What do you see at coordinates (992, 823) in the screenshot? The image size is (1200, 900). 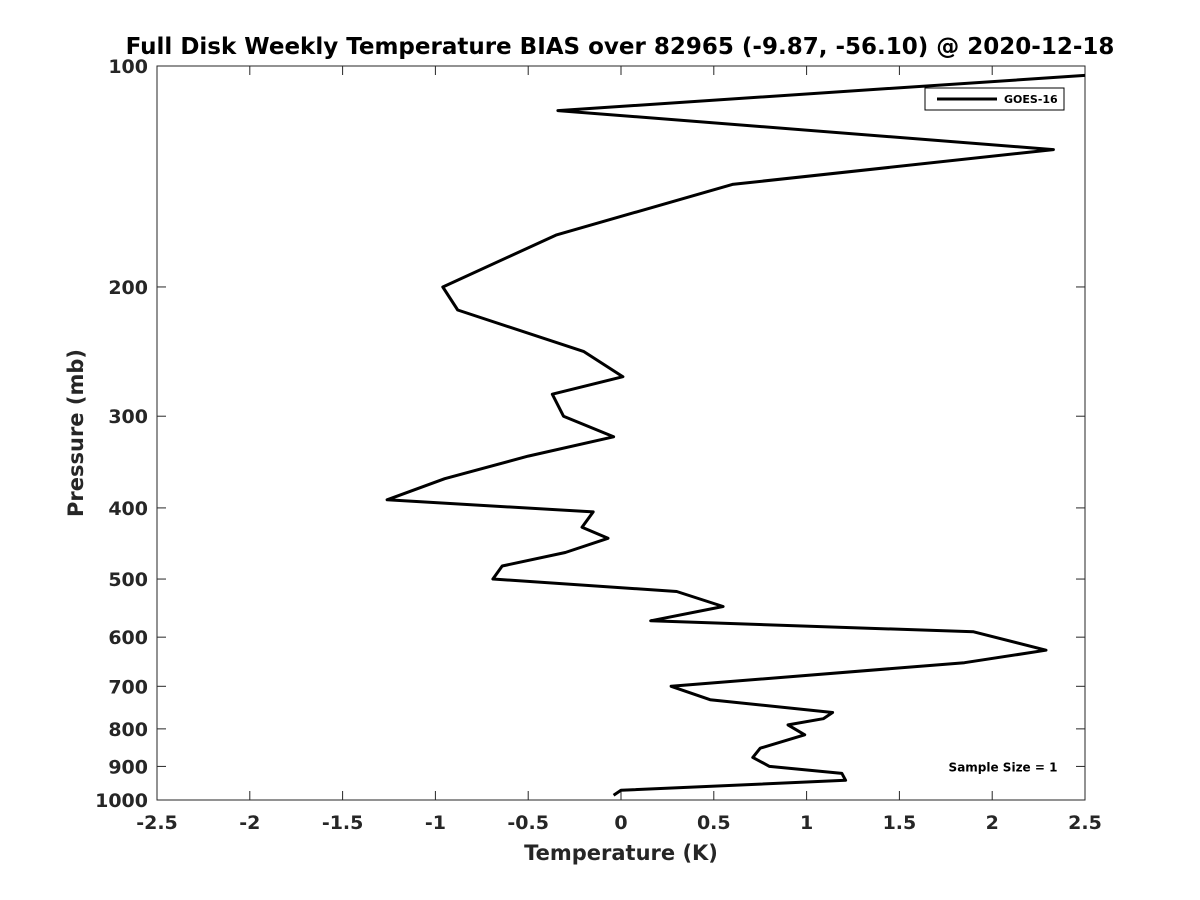 I see `x-tick-label: 2` at bounding box center [992, 823].